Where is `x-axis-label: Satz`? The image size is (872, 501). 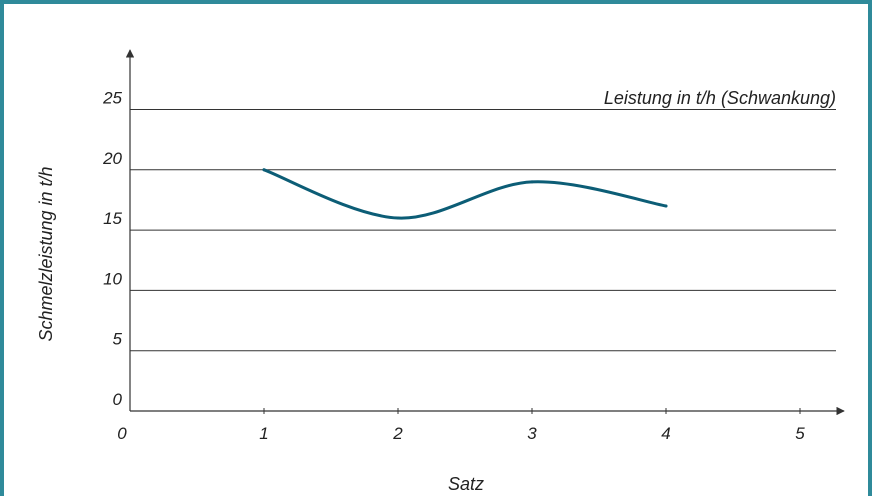
x-axis-label: Satz is located at coordinates (466, 484).